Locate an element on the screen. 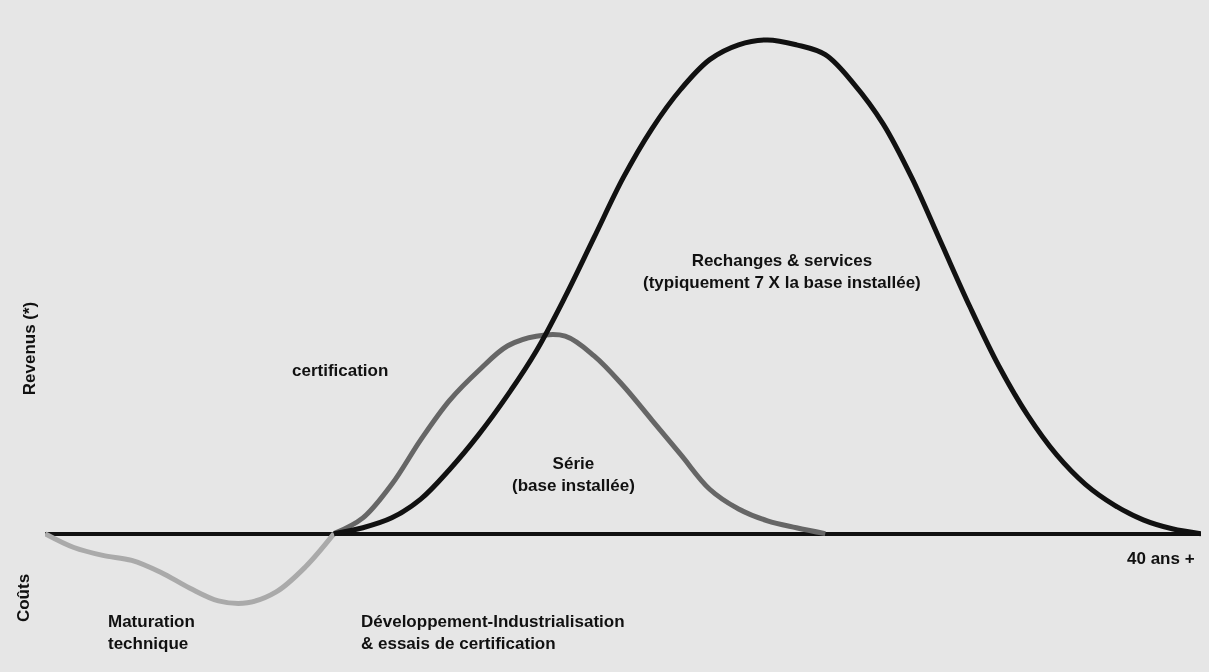 The height and width of the screenshot is (672, 1209). text: Maturation technique is located at coordinates (151, 633).